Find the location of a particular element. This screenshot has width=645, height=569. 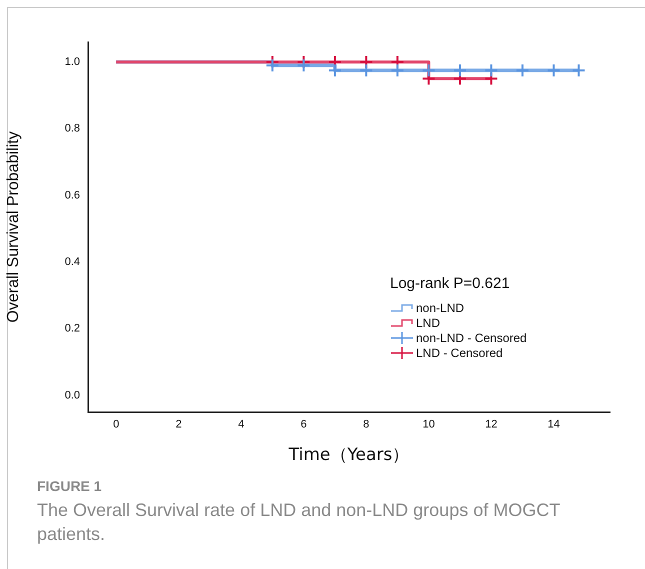

y-tick-label: 0.0 is located at coordinates (72, 395).